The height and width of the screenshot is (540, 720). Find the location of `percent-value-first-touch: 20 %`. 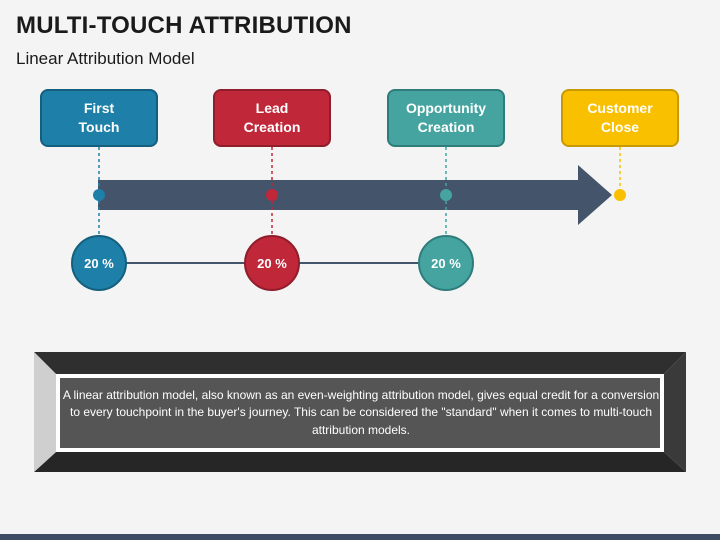

percent-value-first-touch: 20 % is located at coordinates (99, 263).